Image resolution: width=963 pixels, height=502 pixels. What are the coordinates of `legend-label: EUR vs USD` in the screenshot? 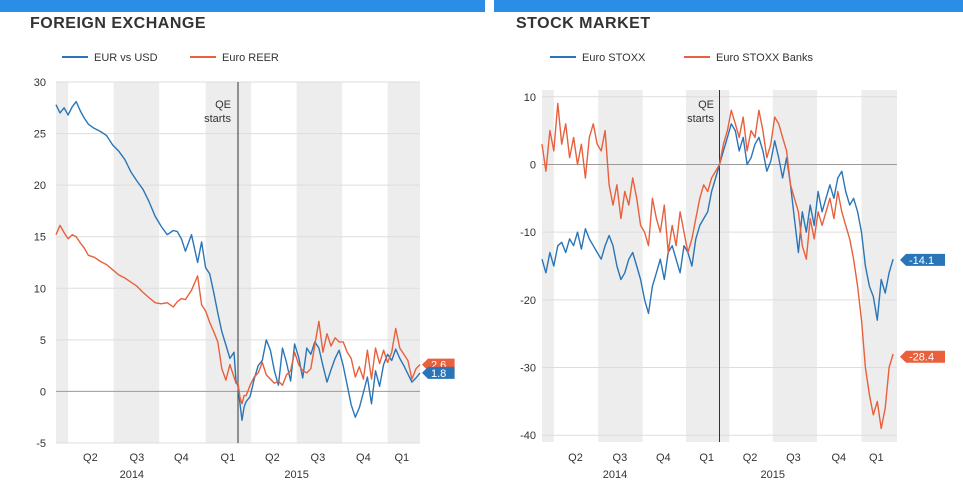 It's located at (126, 58).